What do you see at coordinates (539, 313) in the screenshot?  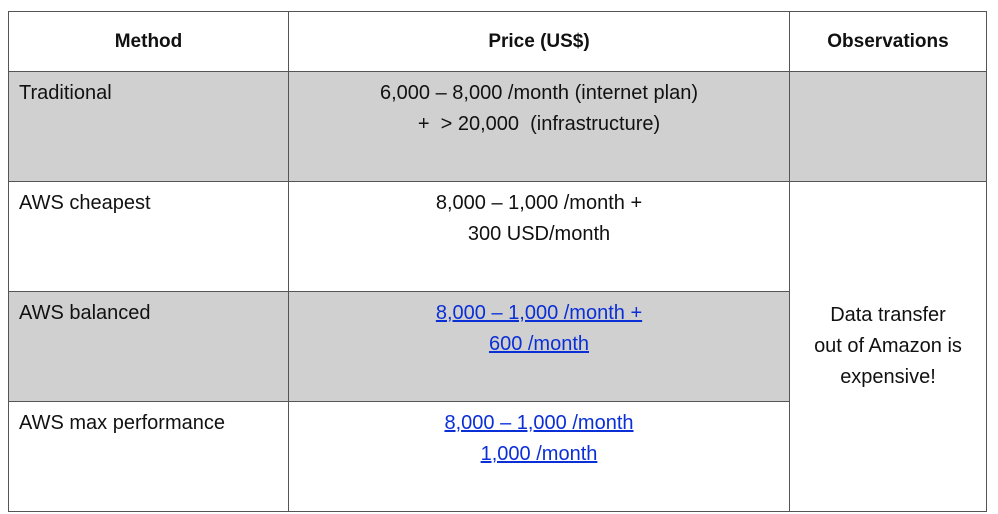 I see `price-link: 8,000 – 1,000 /month +` at bounding box center [539, 313].